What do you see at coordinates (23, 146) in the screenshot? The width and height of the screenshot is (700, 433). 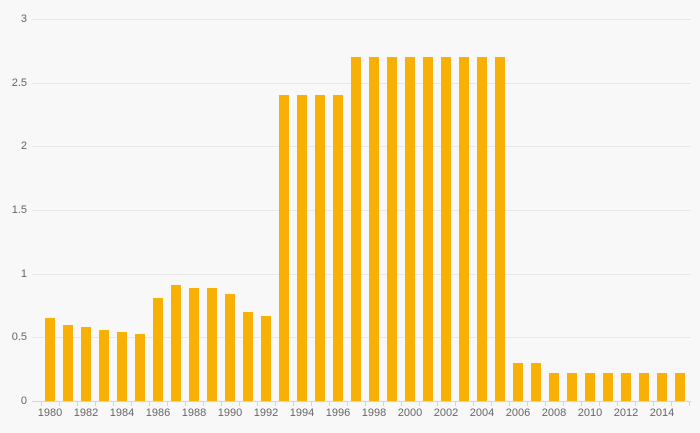 I see `y-axis-label: 2` at bounding box center [23, 146].